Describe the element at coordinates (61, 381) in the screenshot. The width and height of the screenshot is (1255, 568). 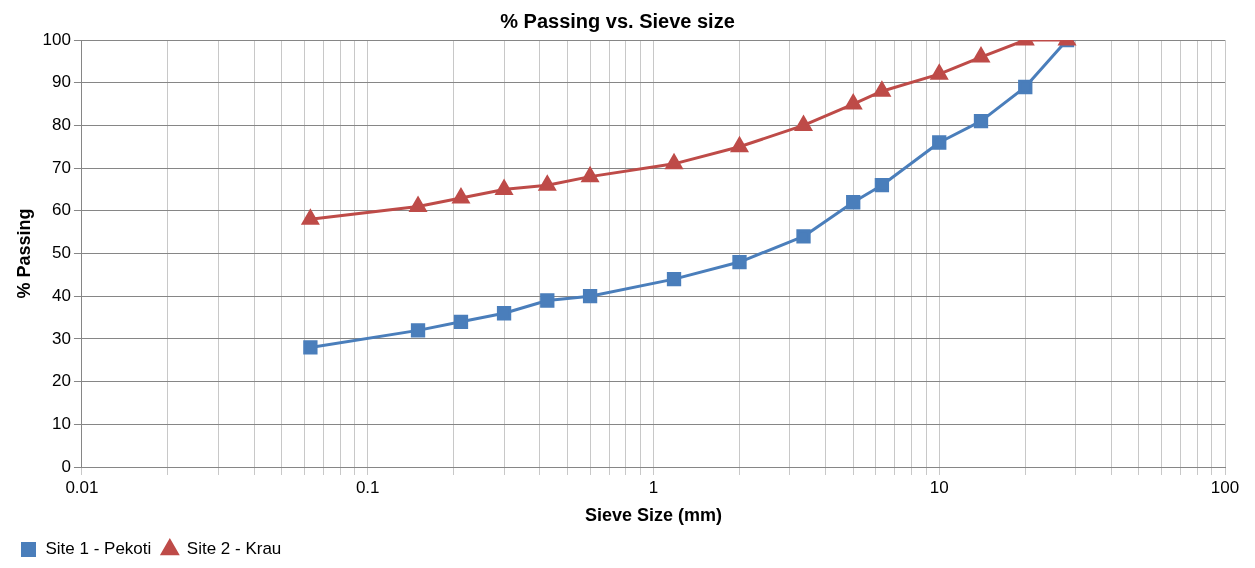
I see `y-tick-label: 20` at that location.